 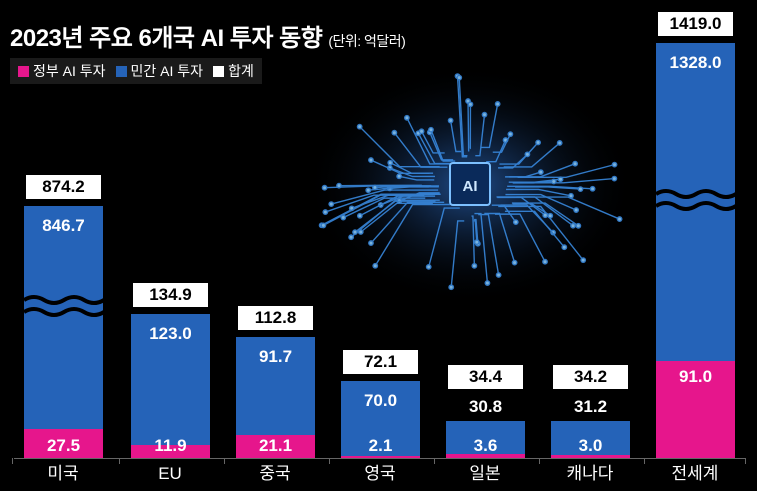 I want to click on legend-item-private: 민간 AI 투자, so click(x=159, y=71).